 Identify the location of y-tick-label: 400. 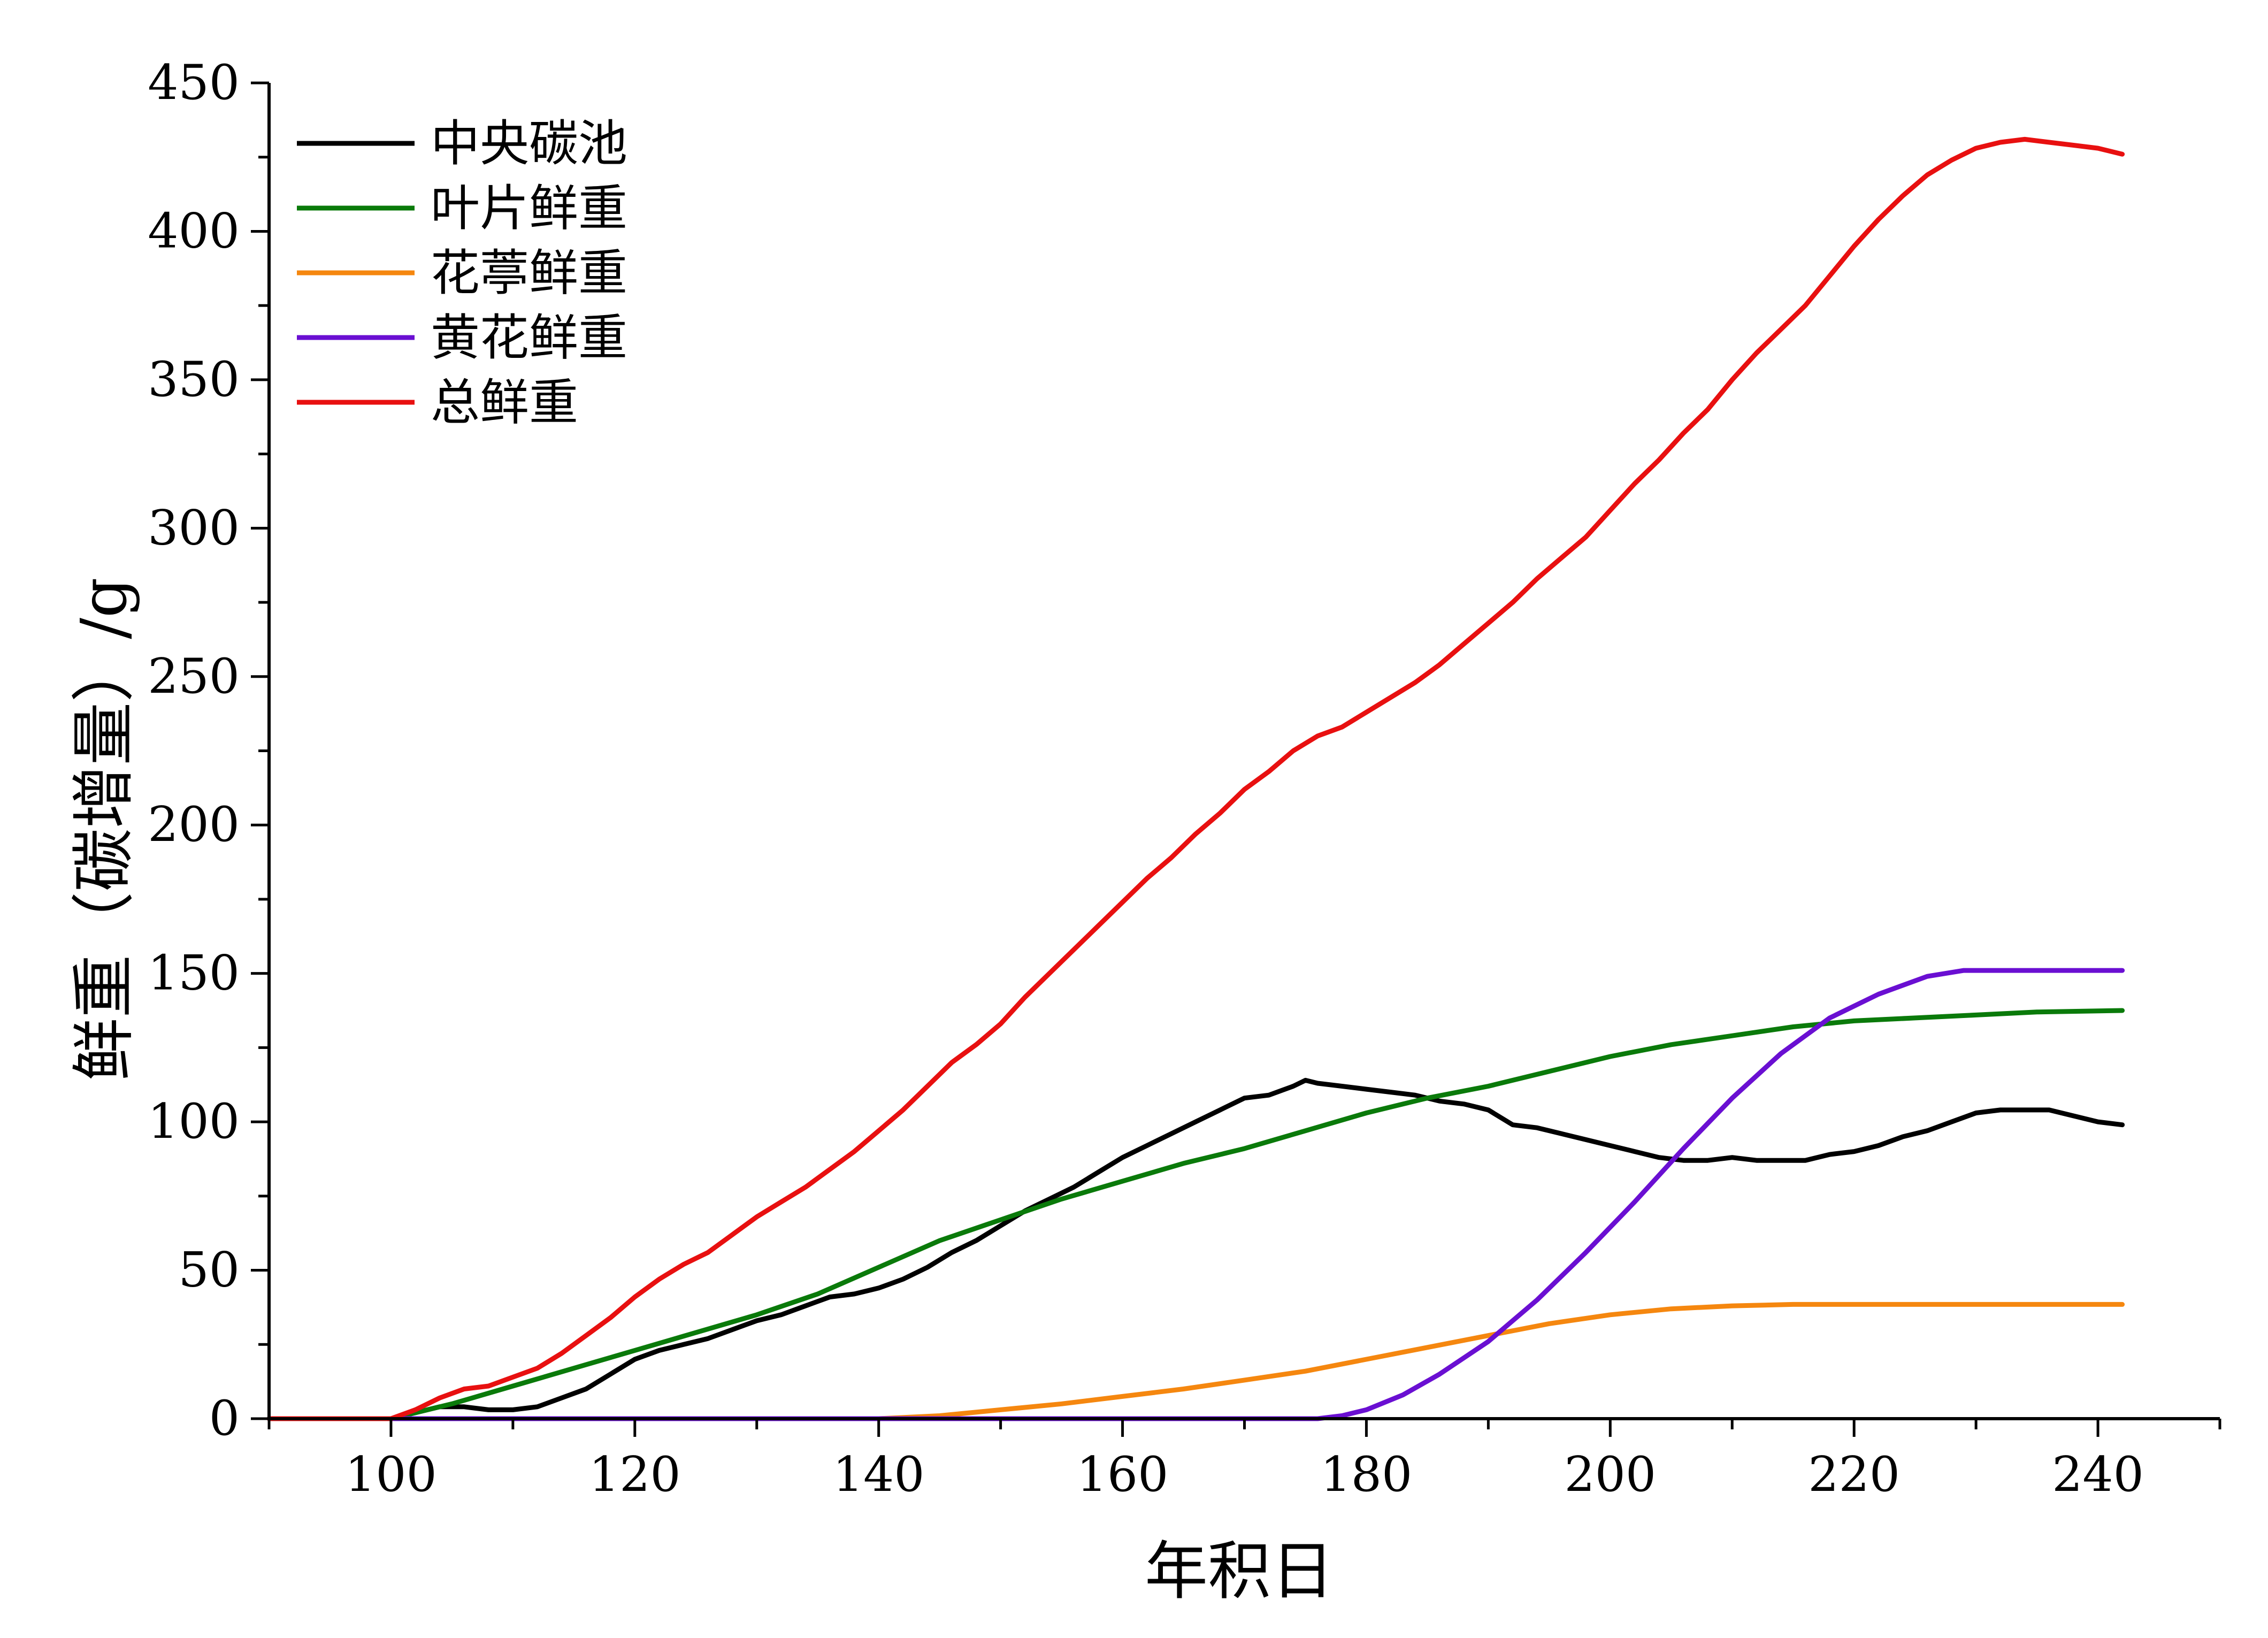
(194, 231).